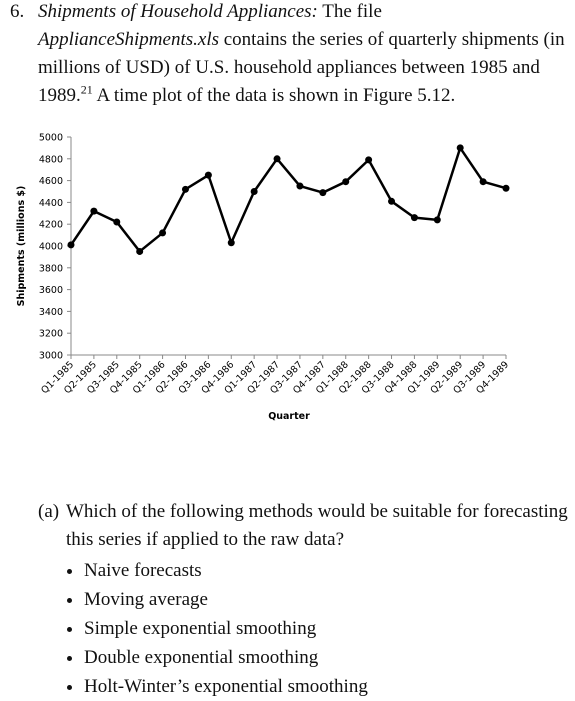 The height and width of the screenshot is (701, 575). I want to click on option: Holt-Winter’s exponential smoothing, so click(329, 686).